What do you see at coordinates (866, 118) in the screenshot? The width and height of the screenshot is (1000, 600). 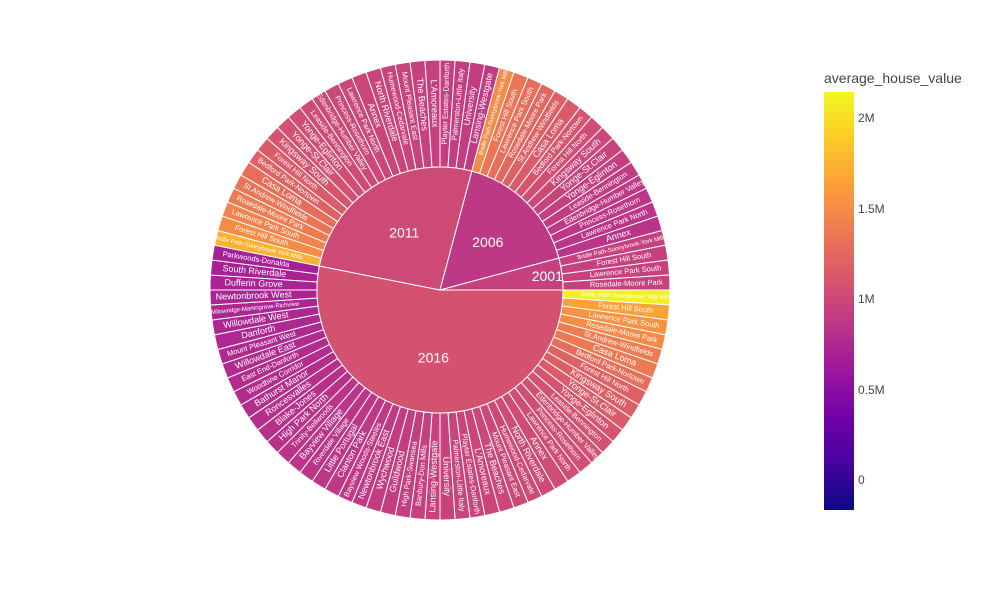 I see `colorbar-tick-label: 2M` at bounding box center [866, 118].